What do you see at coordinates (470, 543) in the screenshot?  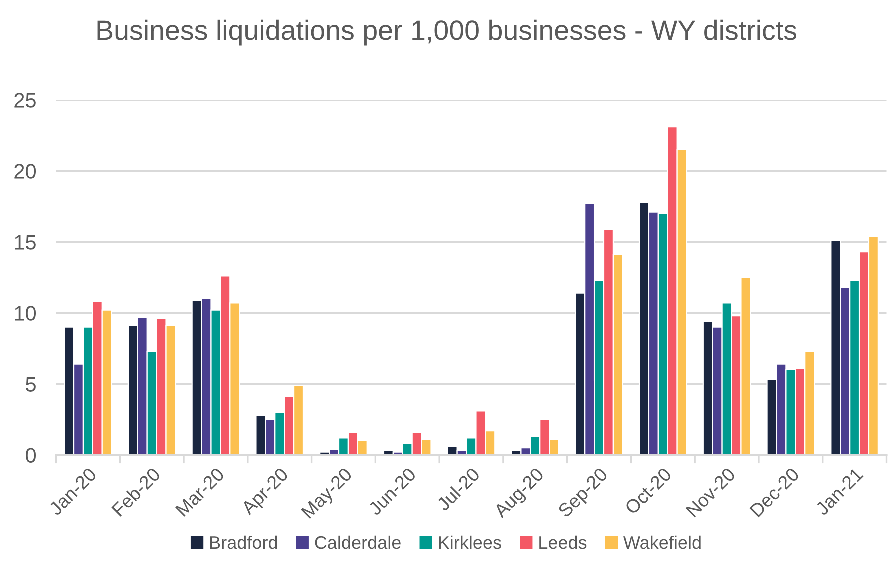 I see `legend-label: Kirklees` at bounding box center [470, 543].